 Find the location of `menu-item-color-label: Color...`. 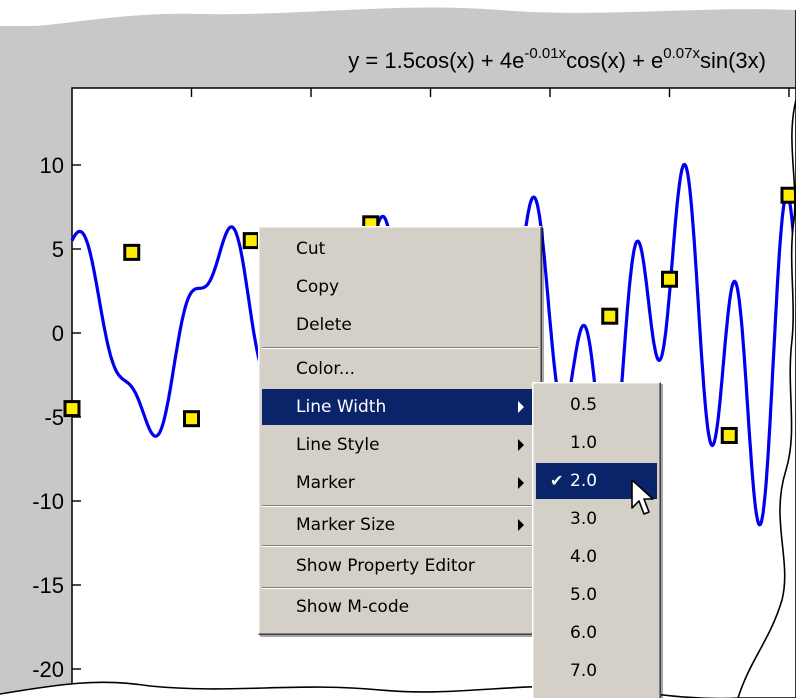

menu-item-color-label: Color... is located at coordinates (326, 369).